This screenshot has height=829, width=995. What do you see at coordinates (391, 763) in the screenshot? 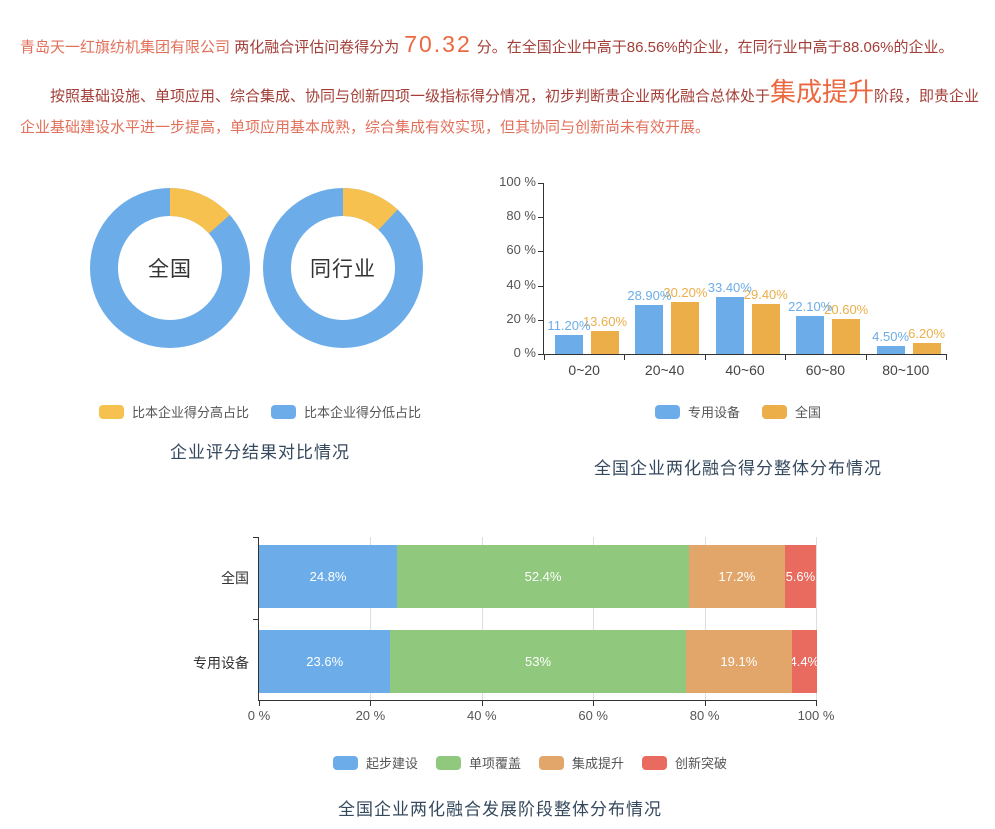
I see `legend-label: 起步建设` at bounding box center [391, 763].